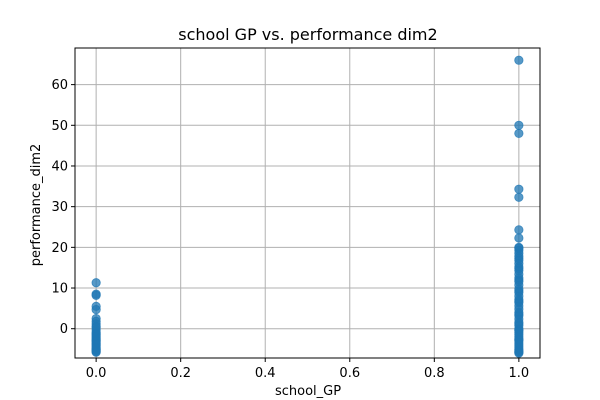 This screenshot has width=600, height=400. I want to click on y-tick-label: 10, so click(59, 289).